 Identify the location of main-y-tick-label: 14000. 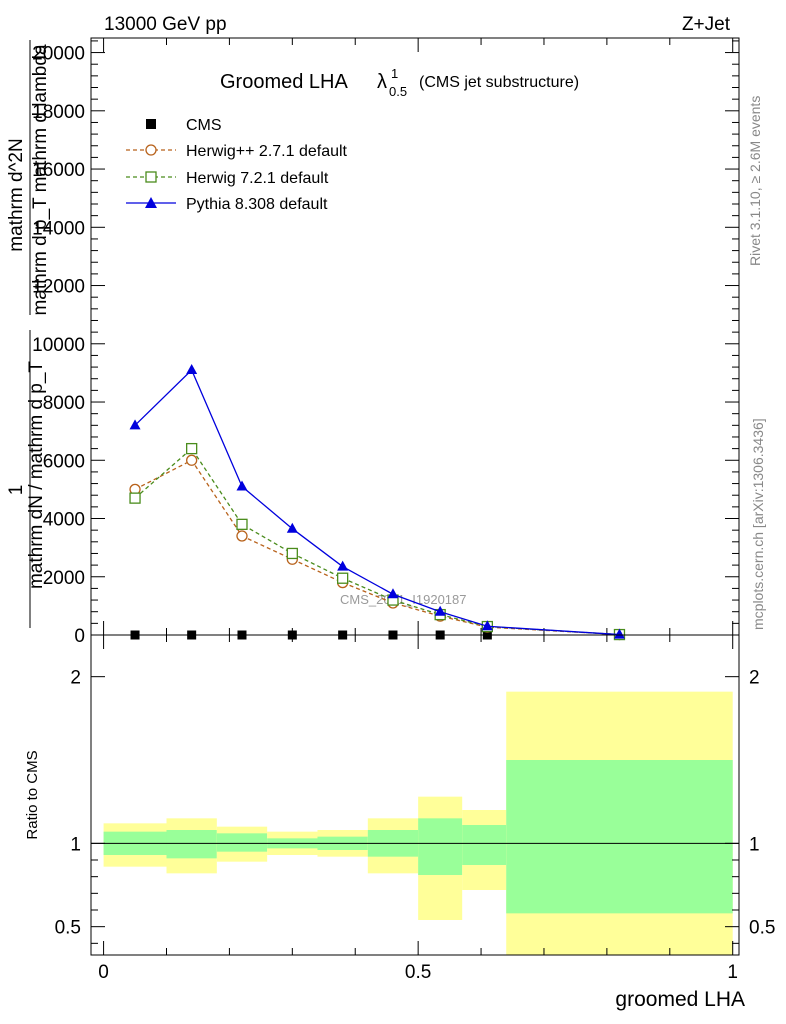
(58, 228).